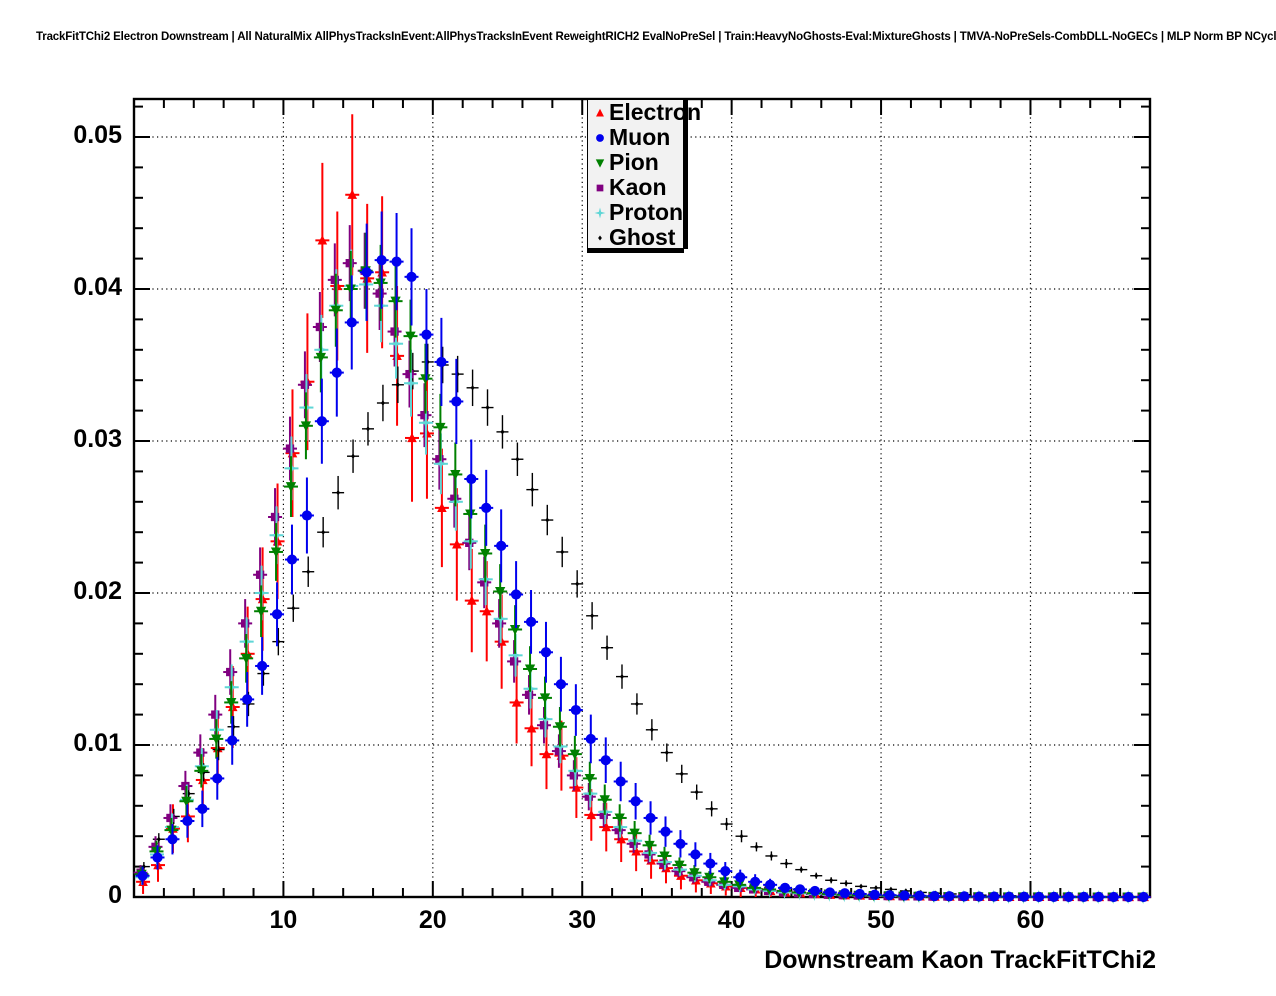 This screenshot has height=996, width=1276. Describe the element at coordinates (640, 137) in the screenshot. I see `legend-label: Muon` at that location.